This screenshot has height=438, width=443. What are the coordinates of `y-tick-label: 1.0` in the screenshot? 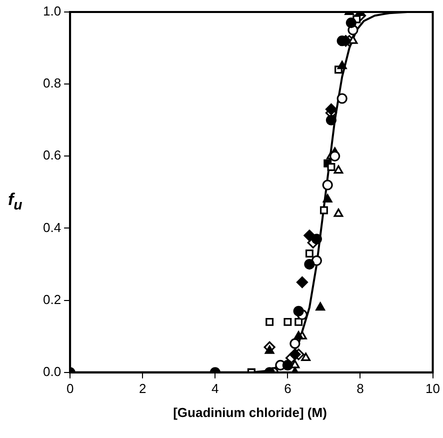 It's located at (52, 11).